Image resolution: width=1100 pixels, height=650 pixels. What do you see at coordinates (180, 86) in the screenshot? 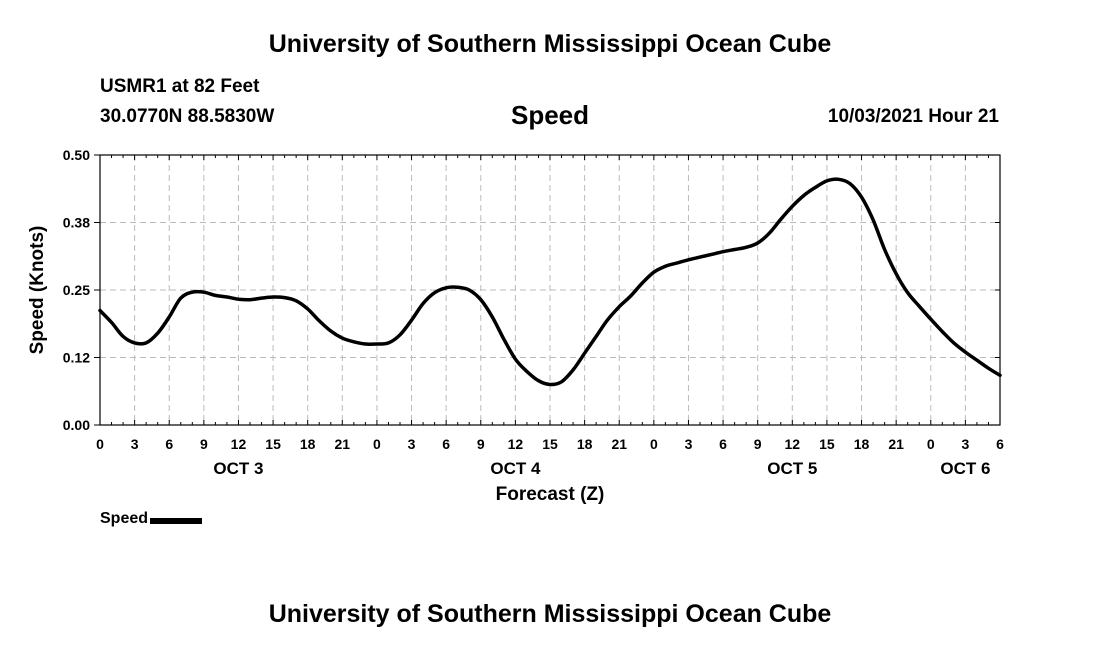
I see `station-label: USMR1 at 82 Feet` at bounding box center [180, 86].